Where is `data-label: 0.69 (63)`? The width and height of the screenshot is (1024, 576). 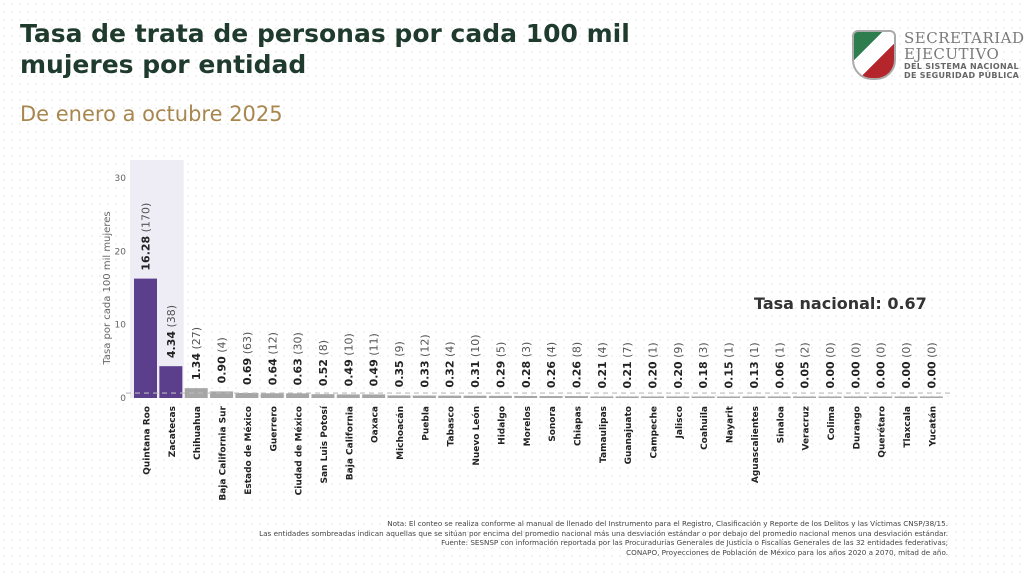
data-label: 0.69 (63) is located at coordinates (247, 358).